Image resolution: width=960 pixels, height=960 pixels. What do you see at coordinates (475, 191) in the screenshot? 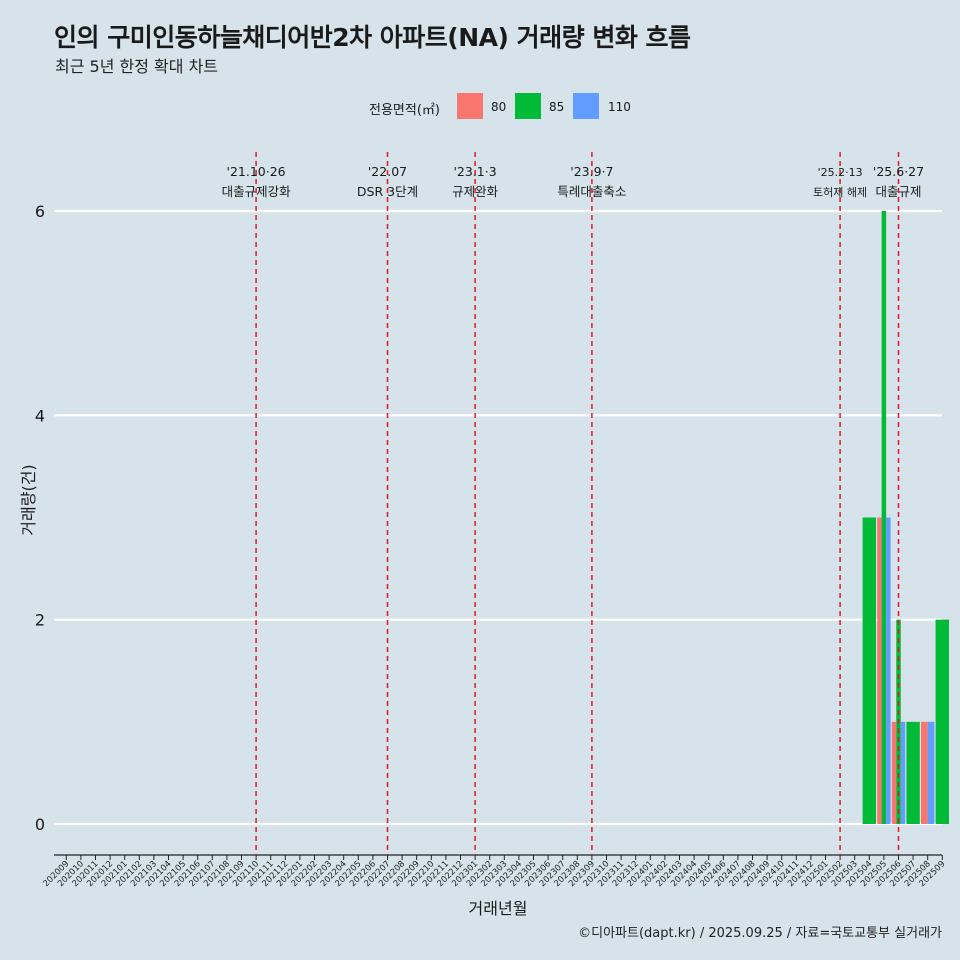
I see `event-label-202301: 규제완화` at bounding box center [475, 191].